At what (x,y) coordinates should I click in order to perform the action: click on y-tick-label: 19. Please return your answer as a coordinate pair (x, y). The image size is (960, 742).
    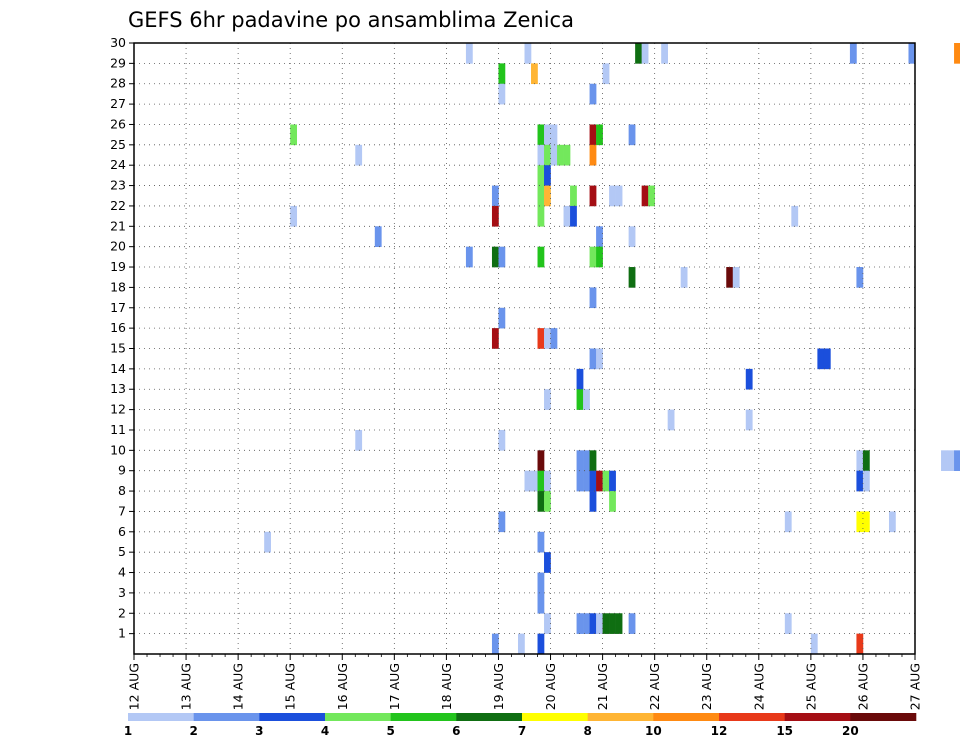
    Looking at the image, I should click on (118, 266).